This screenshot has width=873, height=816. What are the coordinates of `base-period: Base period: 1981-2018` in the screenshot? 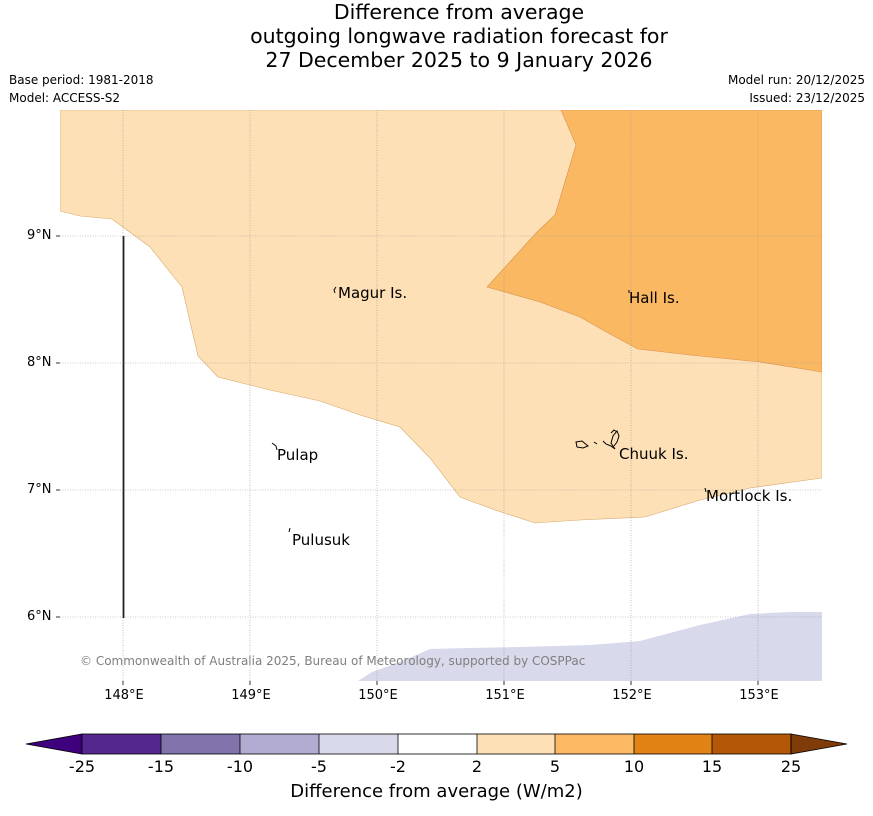 It's located at (81, 80).